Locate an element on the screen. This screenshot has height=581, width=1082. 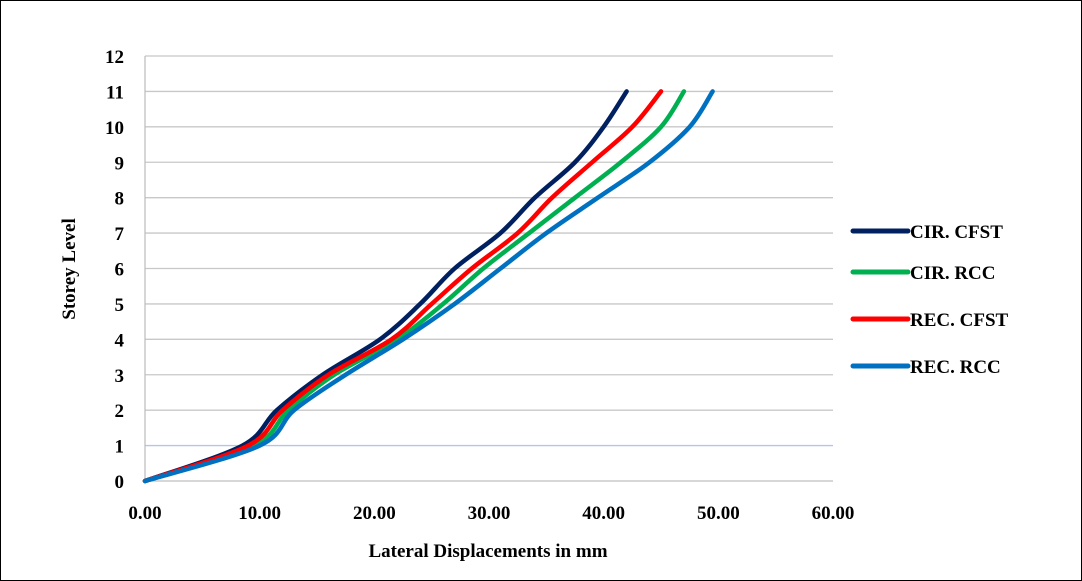
y-tick-label: 10 is located at coordinates (114, 128).